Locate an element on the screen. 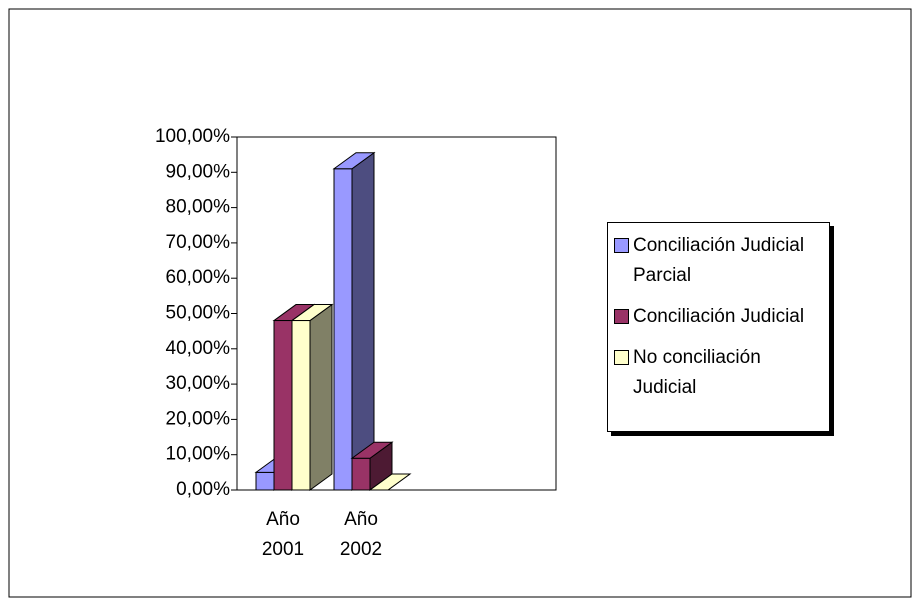  y-tick-label: 30,00% is located at coordinates (198, 383).